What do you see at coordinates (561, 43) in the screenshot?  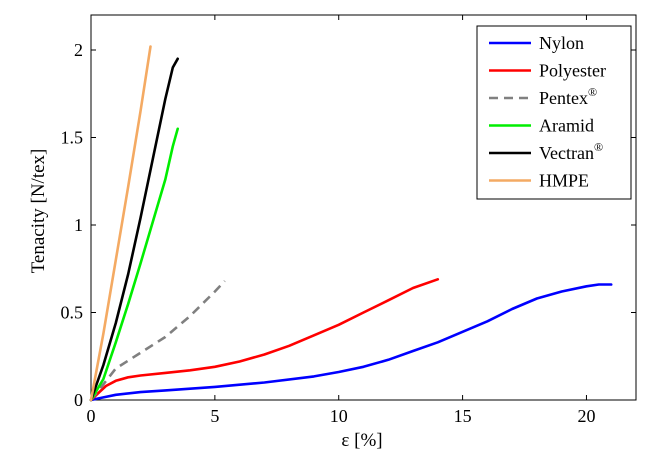 I see `legend-label-nylon: Nylon` at bounding box center [561, 43].